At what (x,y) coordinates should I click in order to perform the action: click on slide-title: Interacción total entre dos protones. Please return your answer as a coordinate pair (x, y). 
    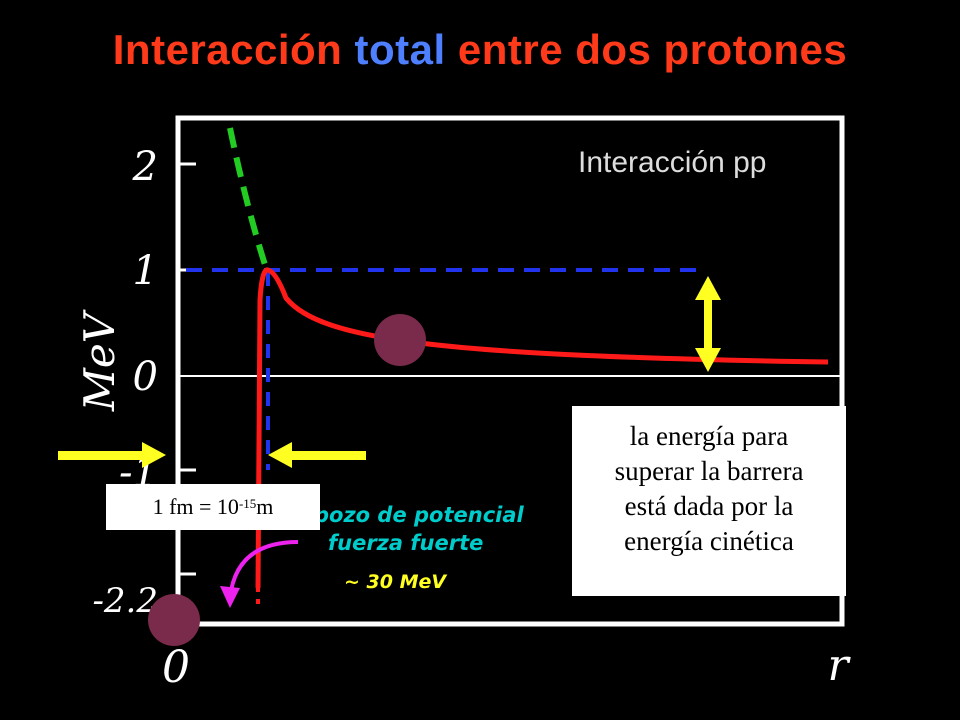
    Looking at the image, I should click on (480, 50).